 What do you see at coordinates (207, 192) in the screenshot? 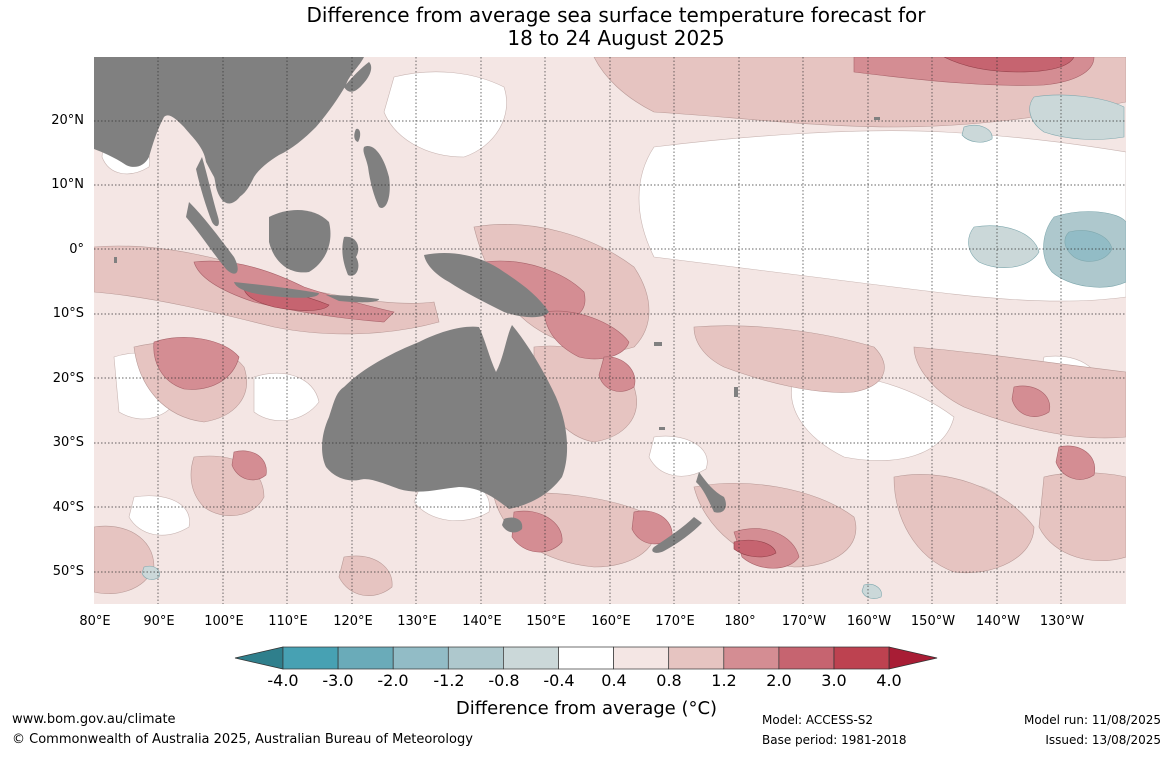
I see `malay-peninsula` at bounding box center [207, 192].